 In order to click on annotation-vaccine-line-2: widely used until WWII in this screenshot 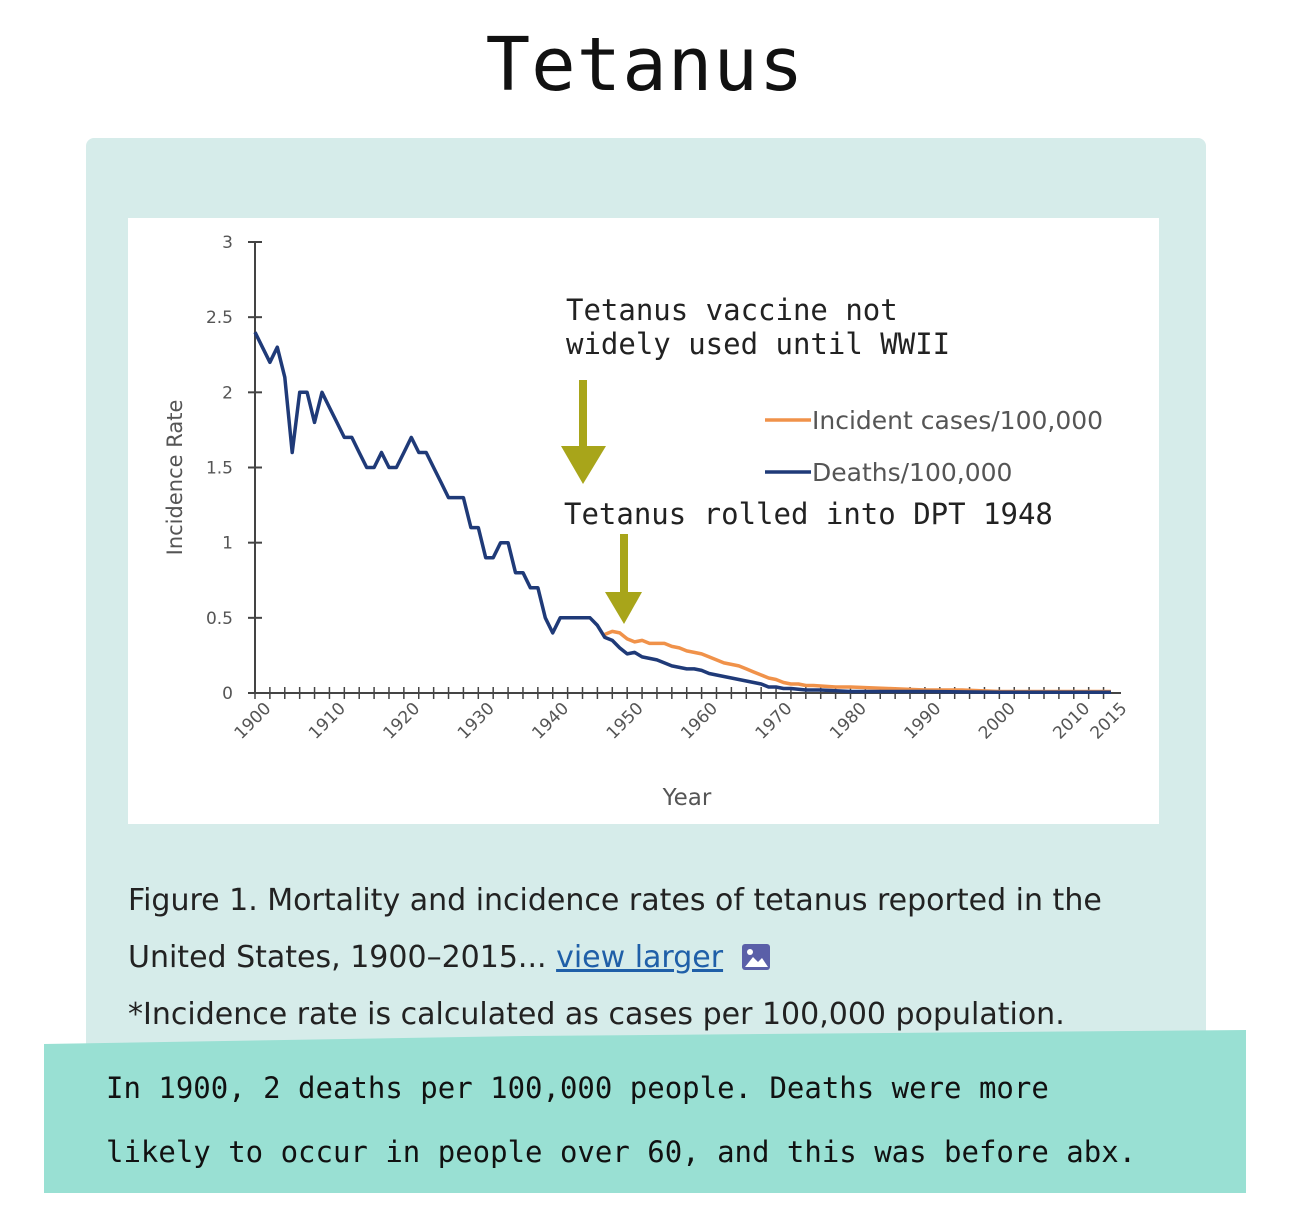, I will do `click(758, 344)`.